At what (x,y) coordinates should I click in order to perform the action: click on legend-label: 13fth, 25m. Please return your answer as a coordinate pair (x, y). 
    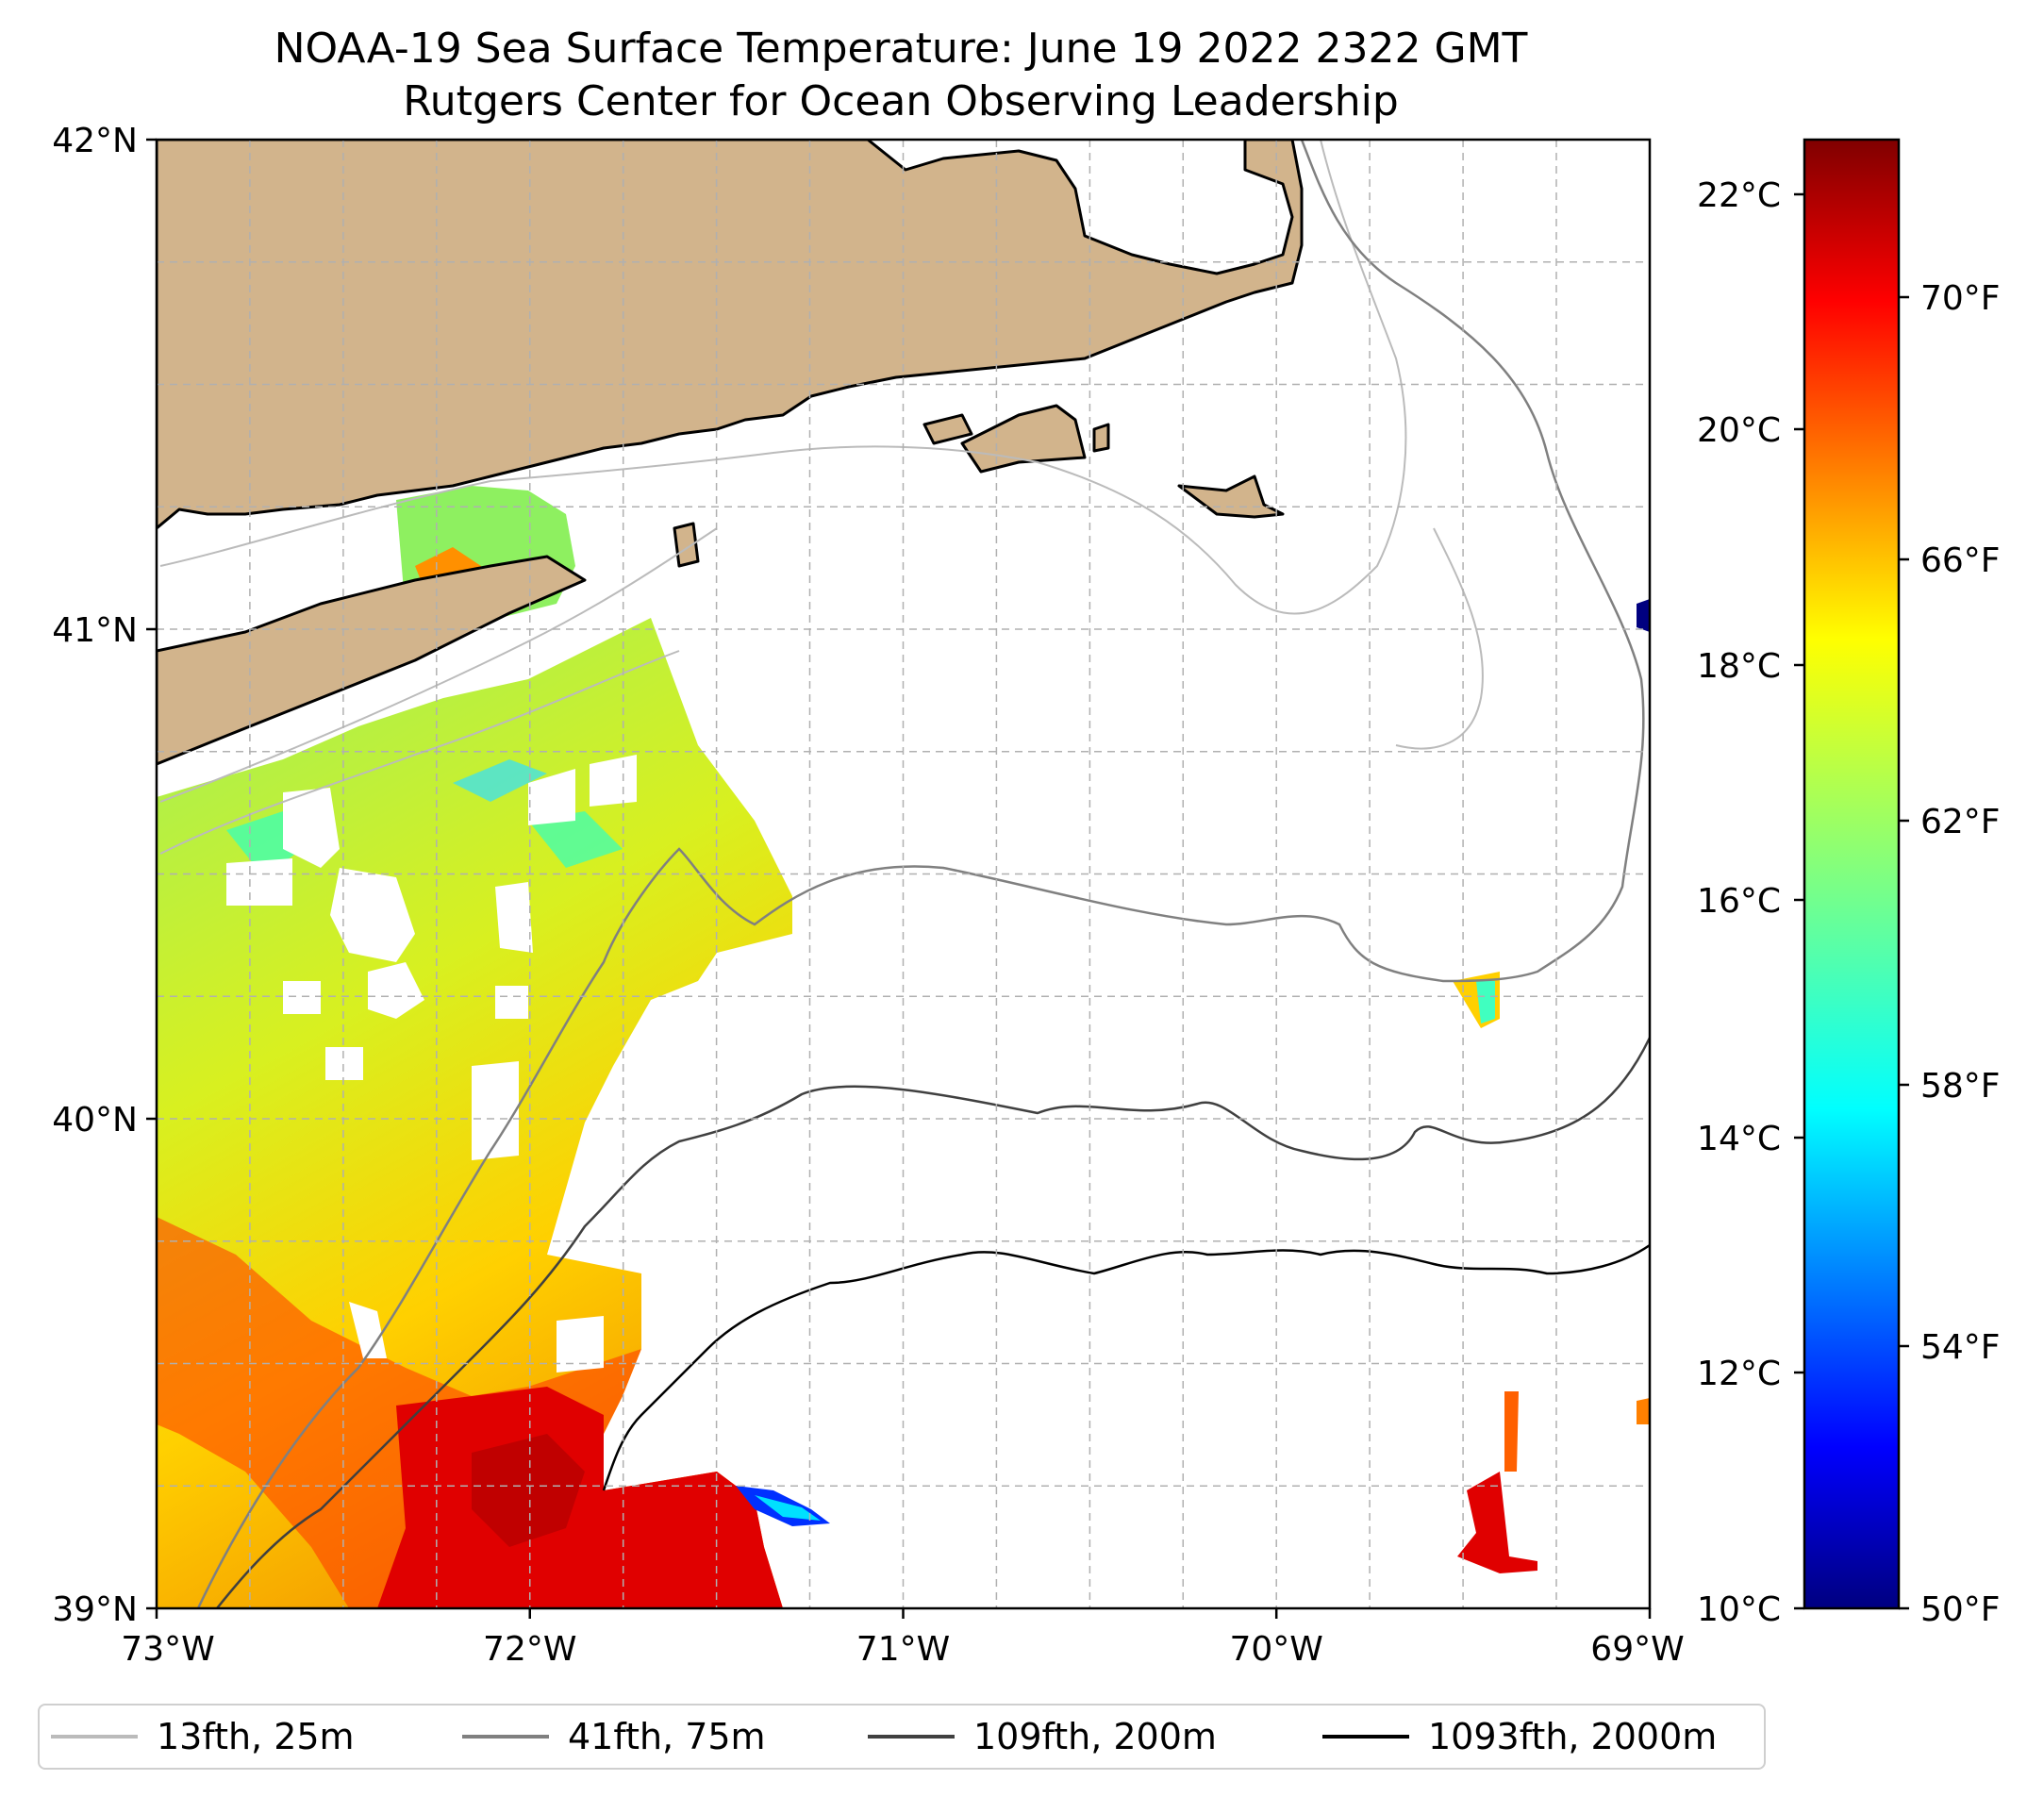
    Looking at the image, I should click on (256, 1736).